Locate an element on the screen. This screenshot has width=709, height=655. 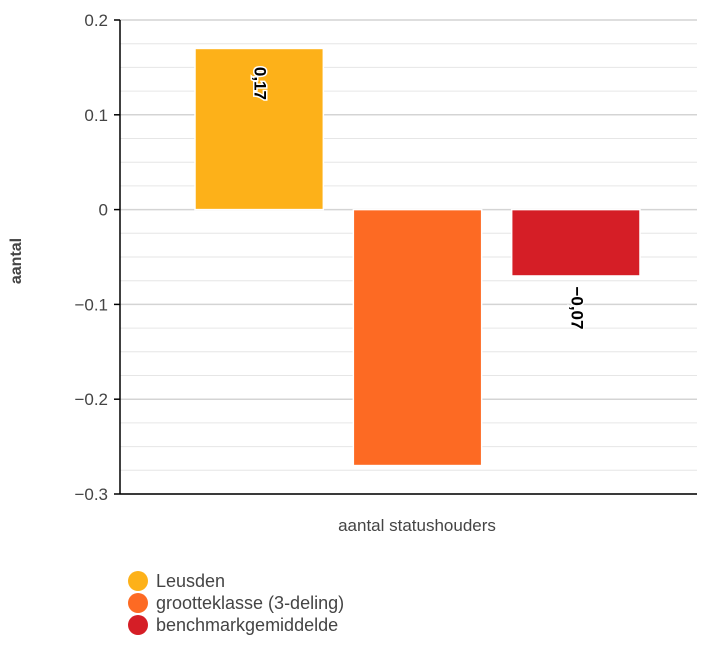
y-tick-label: 0 is located at coordinates (103, 210).